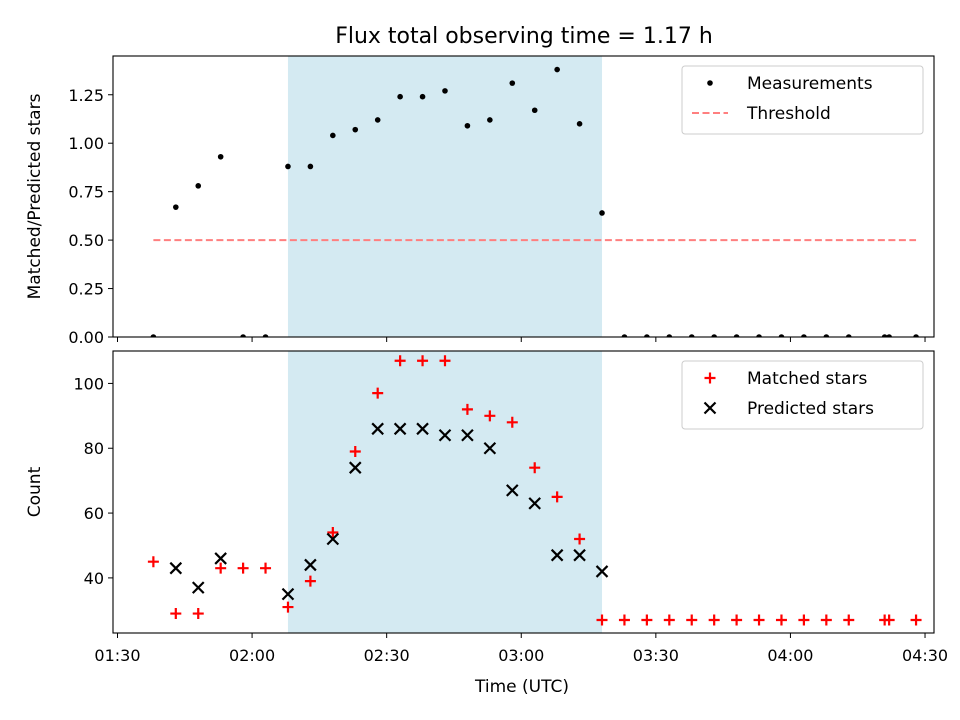  Describe the element at coordinates (88, 383) in the screenshot. I see `y-tick-label: 100` at that location.